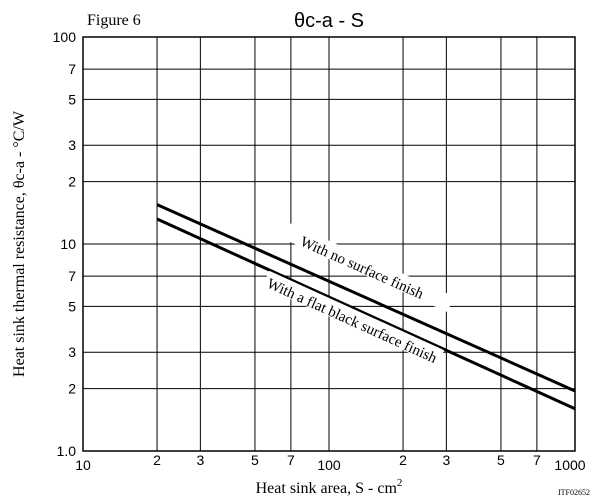  I want to click on x-tick-label: 10, so click(83, 465).